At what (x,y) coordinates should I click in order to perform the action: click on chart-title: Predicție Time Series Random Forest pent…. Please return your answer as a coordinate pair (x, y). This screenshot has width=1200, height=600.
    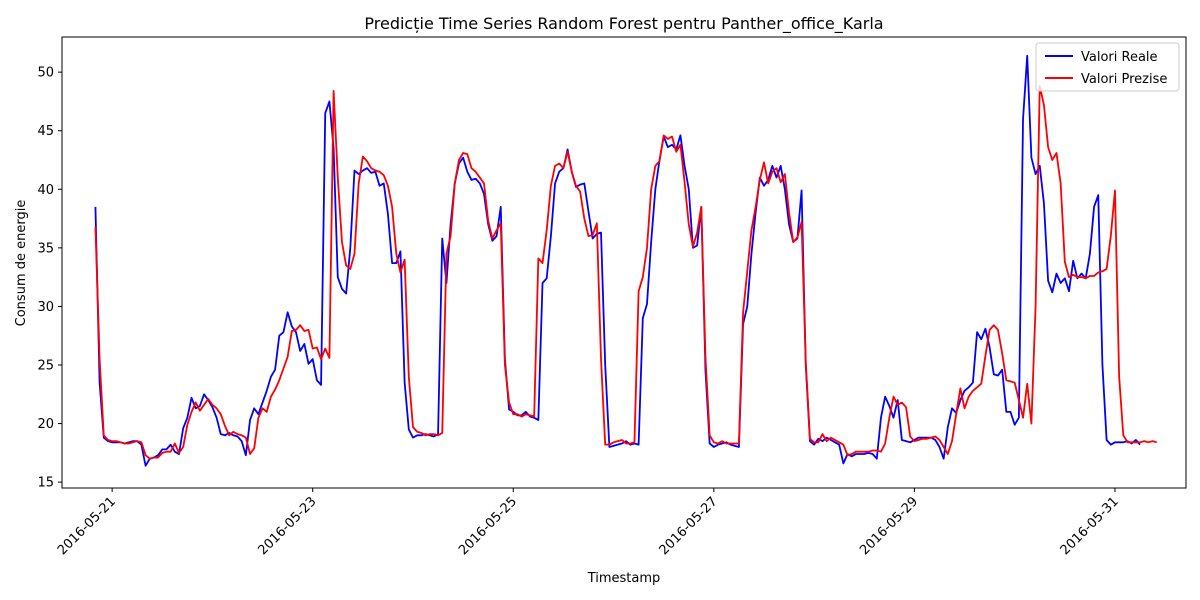
    Looking at the image, I should click on (623, 24).